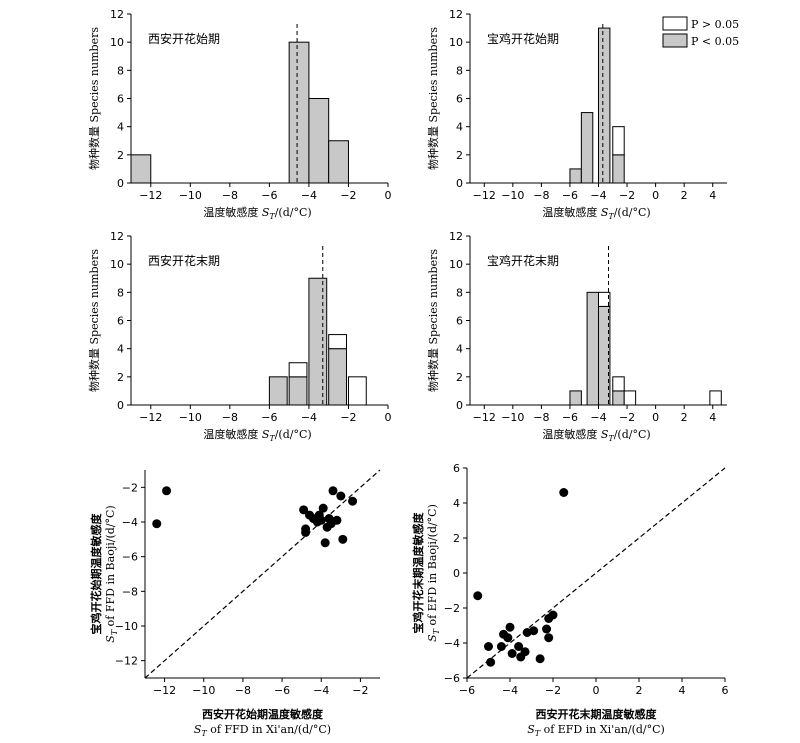 The image size is (800, 743). What do you see at coordinates (257, 435) in the screenshot?
I see `x-axis-label: 温度敏感度 ST/(d/°C)` at bounding box center [257, 435].